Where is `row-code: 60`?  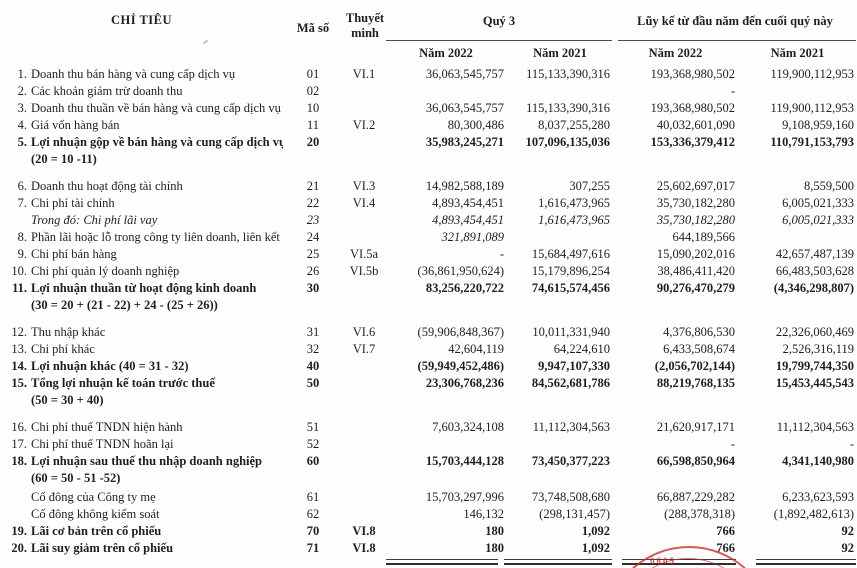
row-code: 60 is located at coordinates (313, 461).